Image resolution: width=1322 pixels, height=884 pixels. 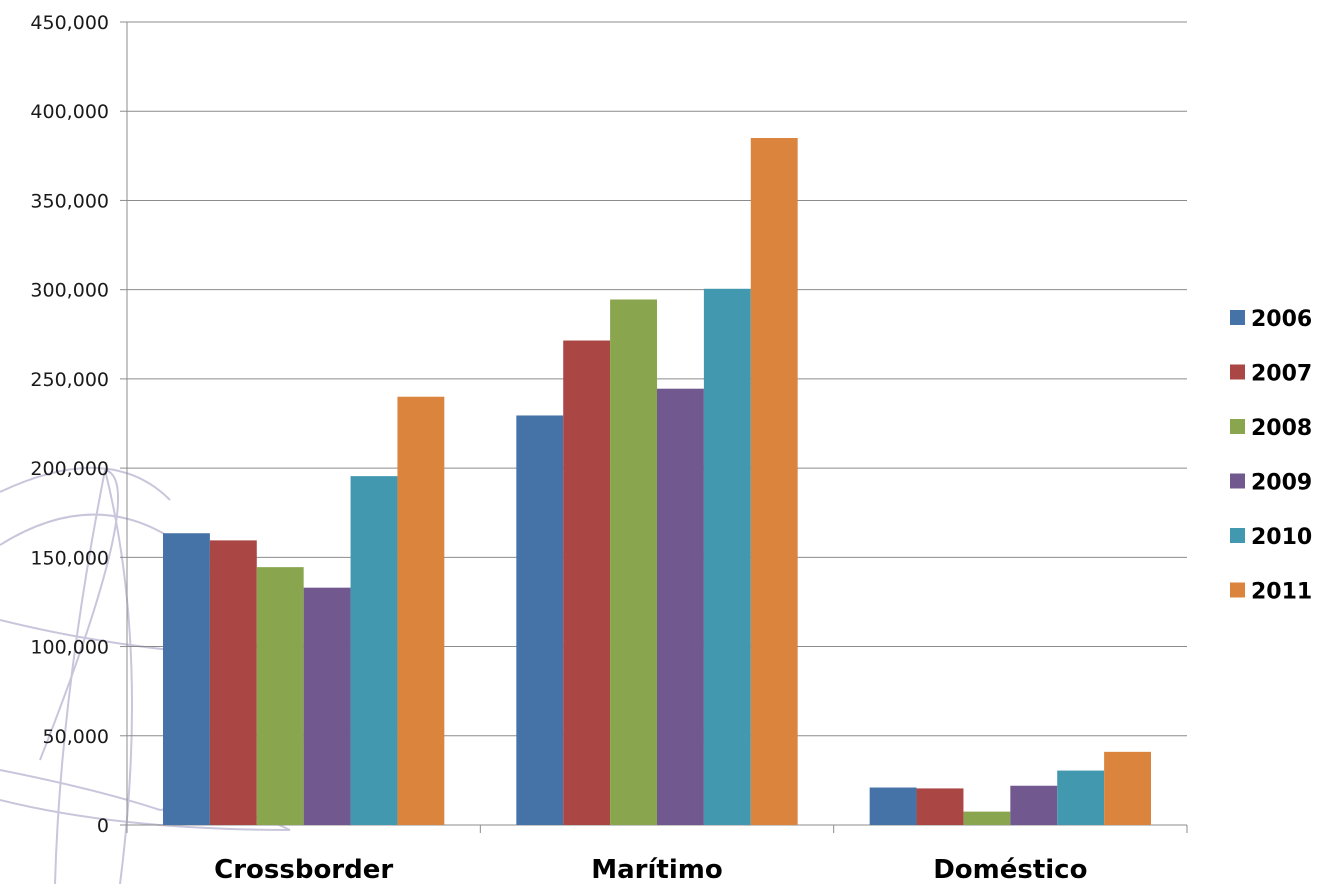 I want to click on legend: 2006 2007 2008 2009 2010 2011, so click(x=1271, y=456).